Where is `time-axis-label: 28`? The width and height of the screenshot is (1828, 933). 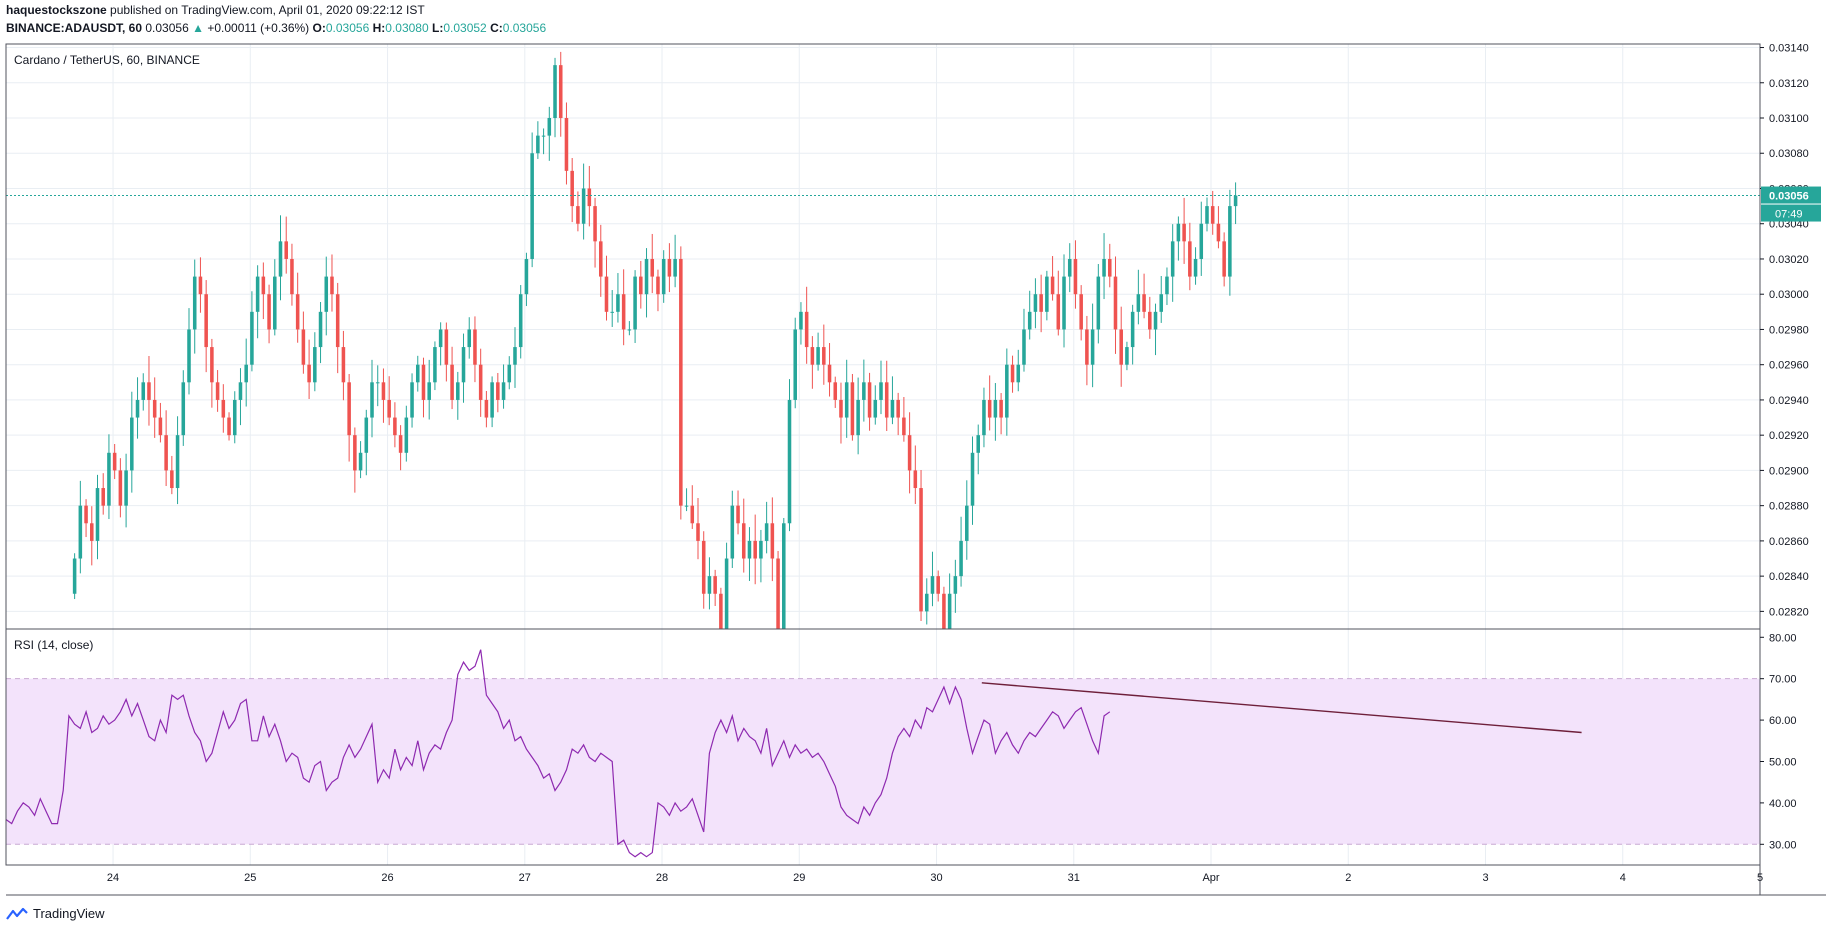 time-axis-label: 28 is located at coordinates (662, 878).